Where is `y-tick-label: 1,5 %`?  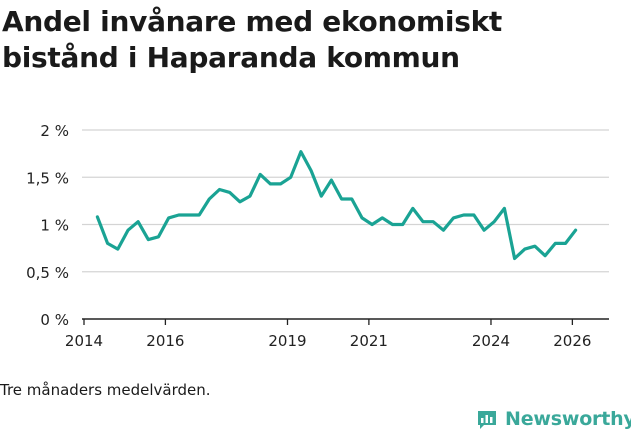 y-tick-label: 1,5 % is located at coordinates (47, 178).